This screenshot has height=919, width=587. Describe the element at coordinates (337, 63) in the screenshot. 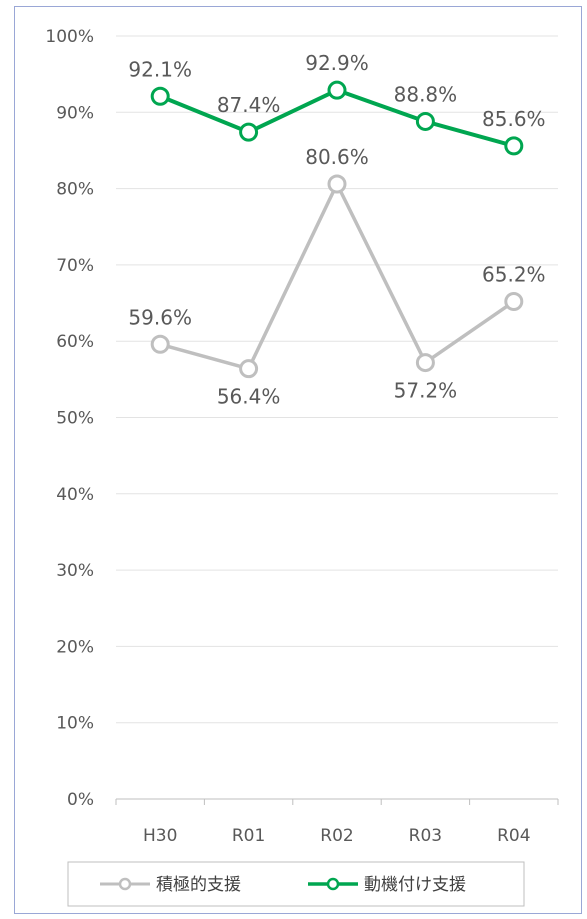

I see `data-label-series-1: 92.9%` at that location.